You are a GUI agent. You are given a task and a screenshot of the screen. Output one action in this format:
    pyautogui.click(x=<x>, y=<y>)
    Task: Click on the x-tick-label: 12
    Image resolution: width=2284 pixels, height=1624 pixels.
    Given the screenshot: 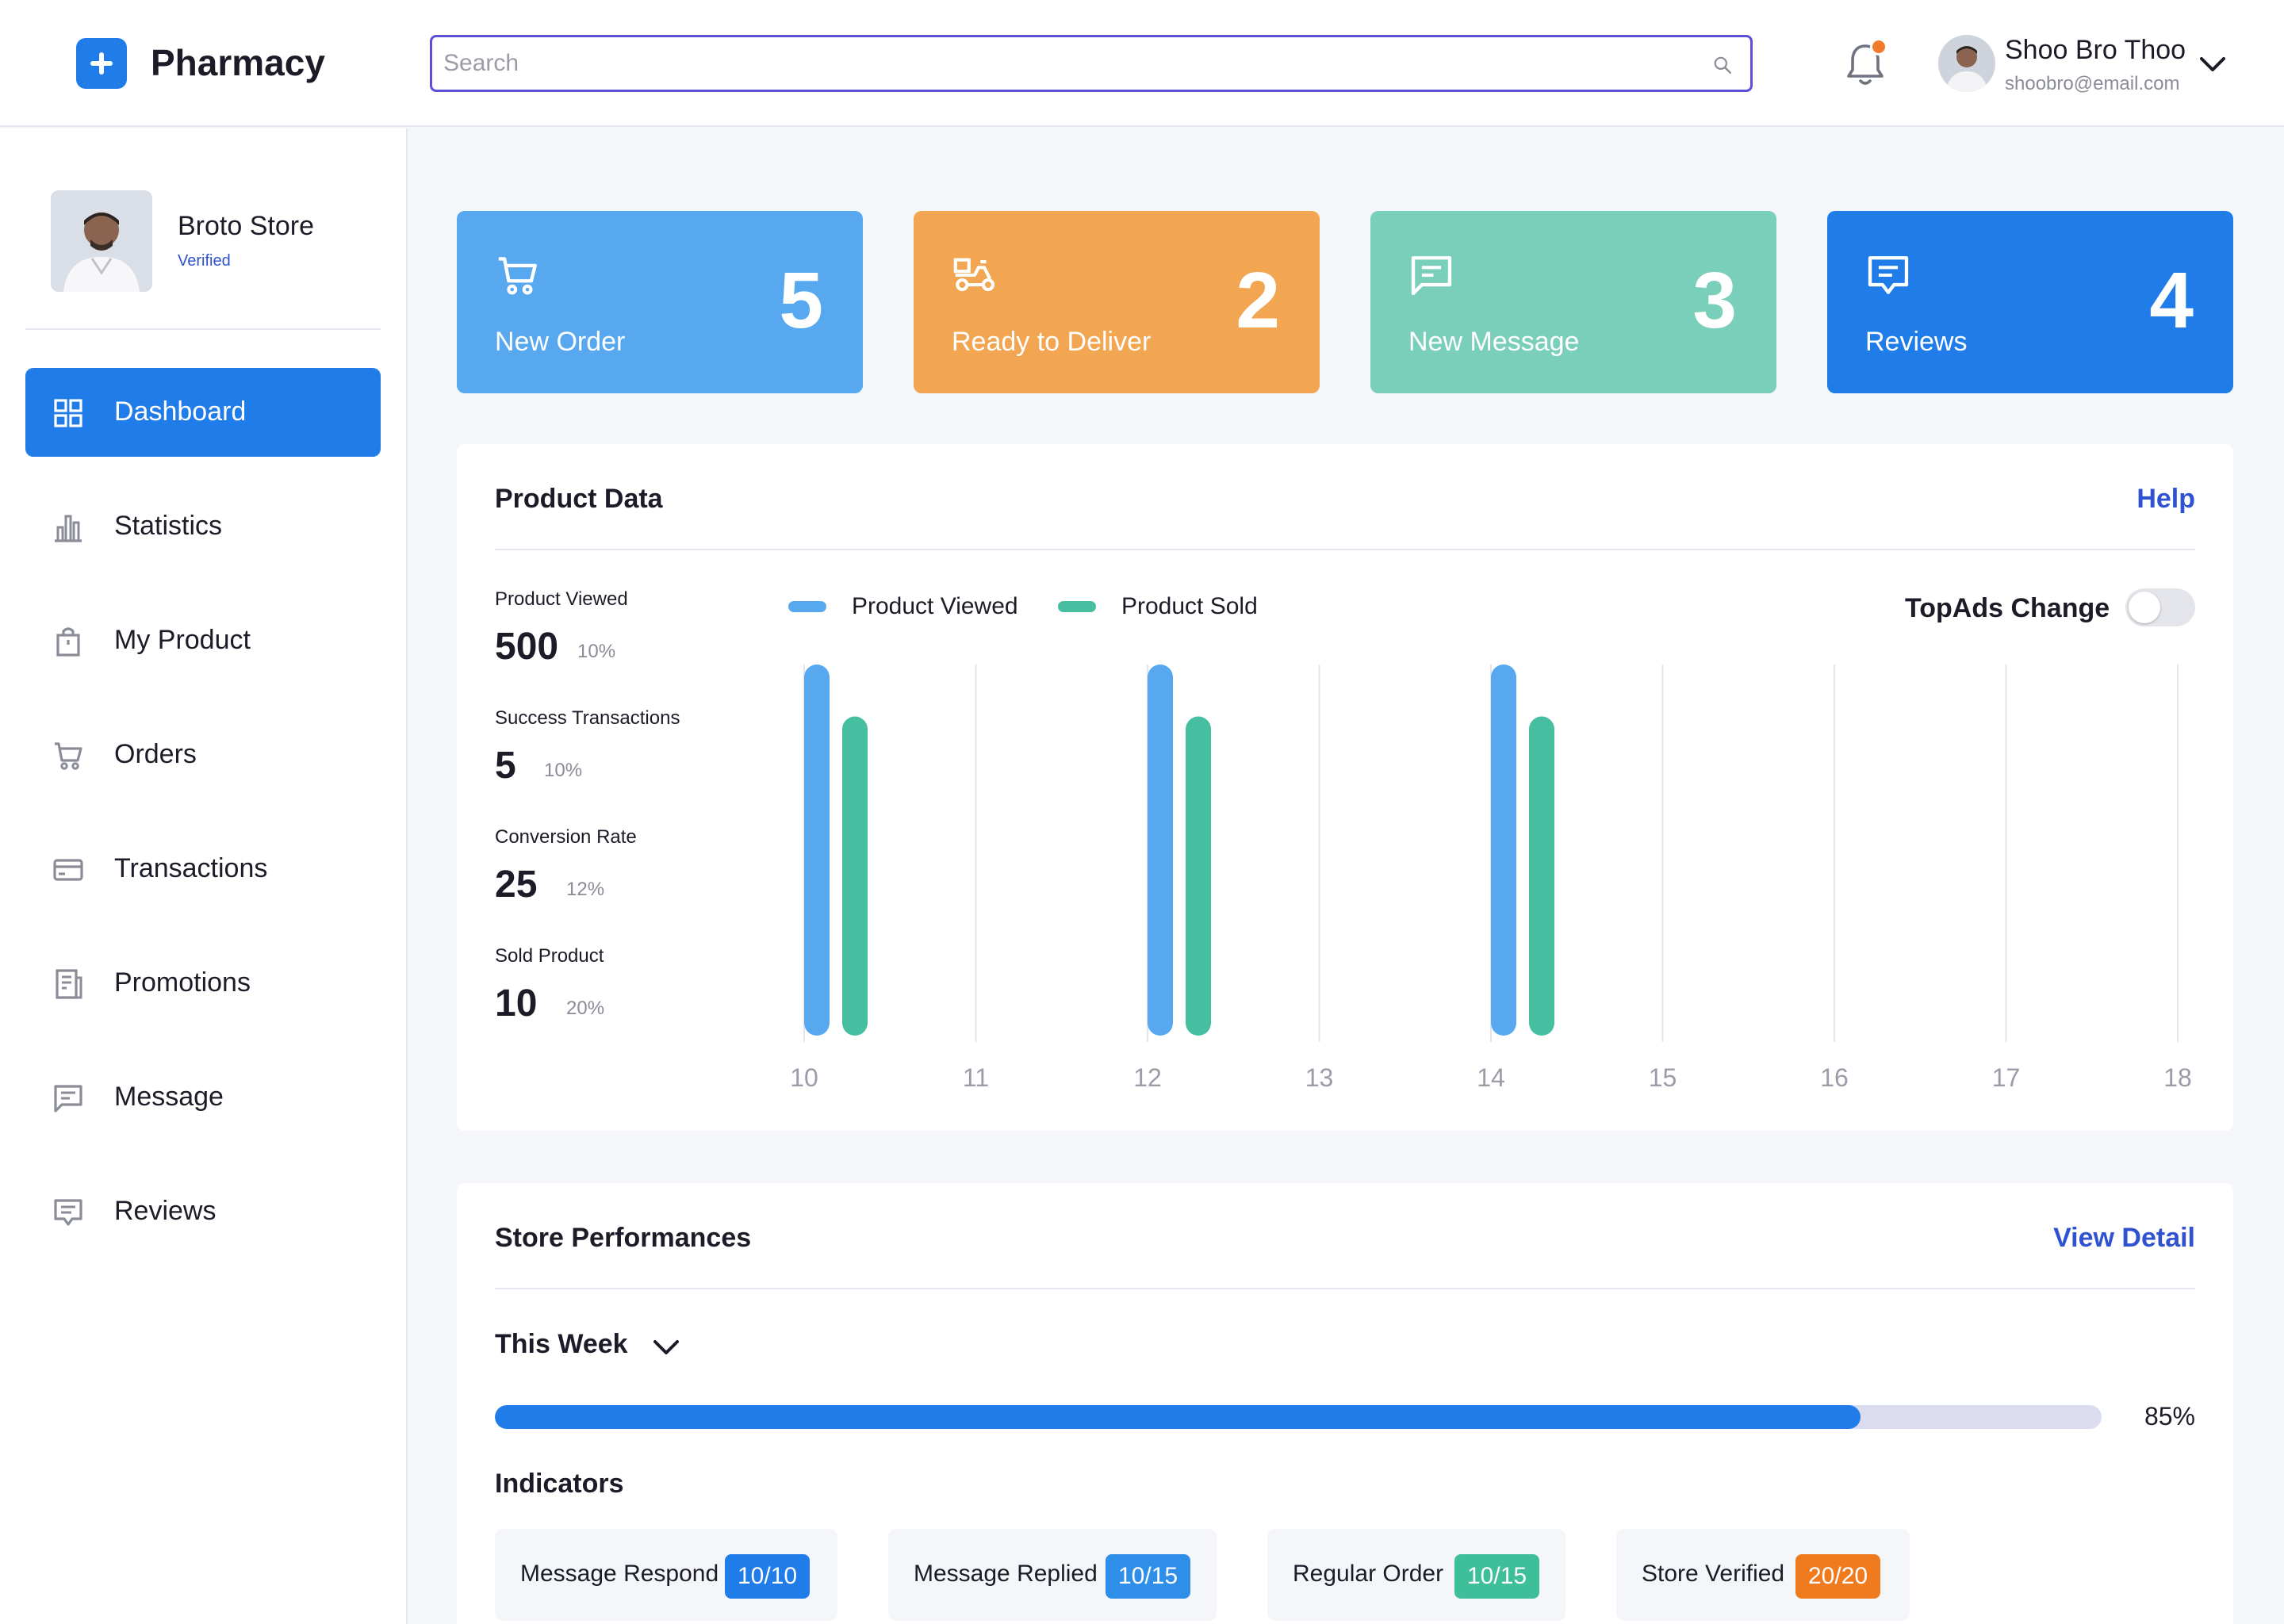 What is the action you would take?
    pyautogui.click(x=1147, y=1077)
    